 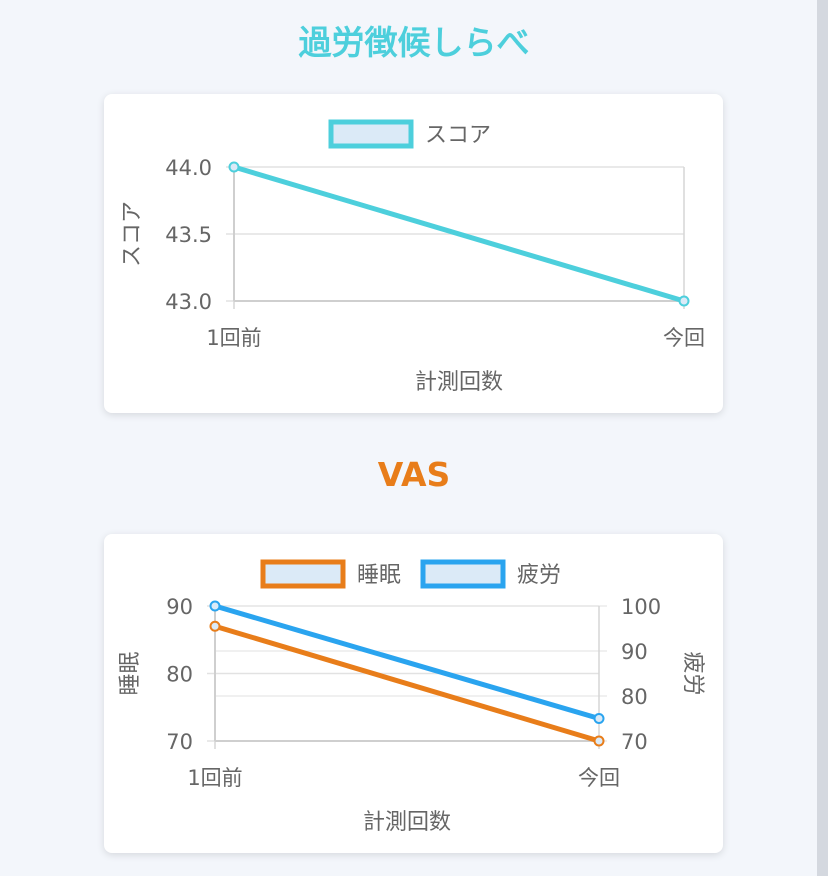 What do you see at coordinates (822, 438) in the screenshot?
I see `scrollbar` at bounding box center [822, 438].